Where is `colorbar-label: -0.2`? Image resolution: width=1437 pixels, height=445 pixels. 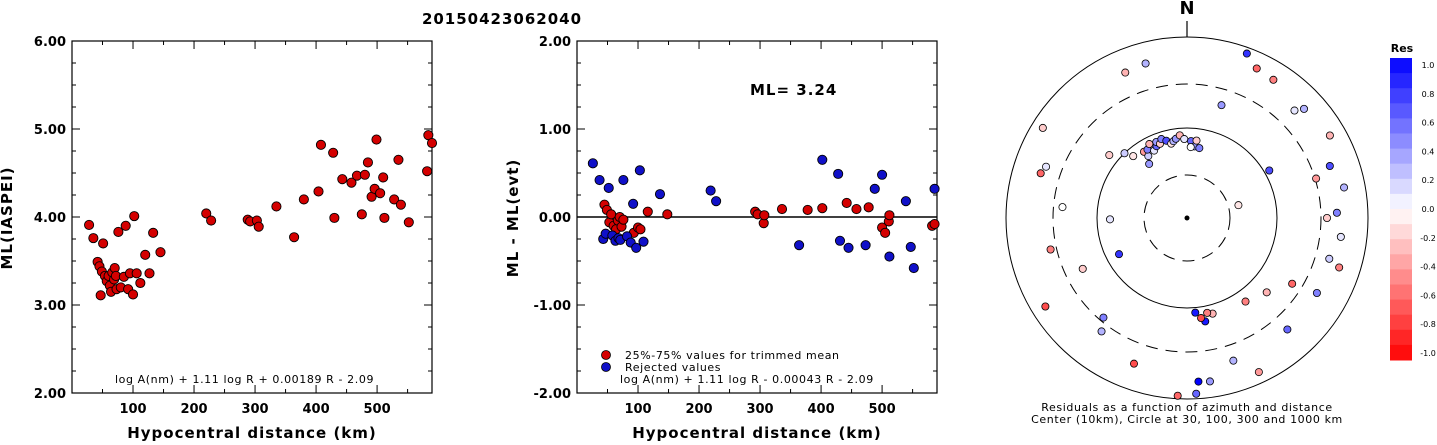
colorbar-label: -0.2 is located at coordinates (1428, 238).